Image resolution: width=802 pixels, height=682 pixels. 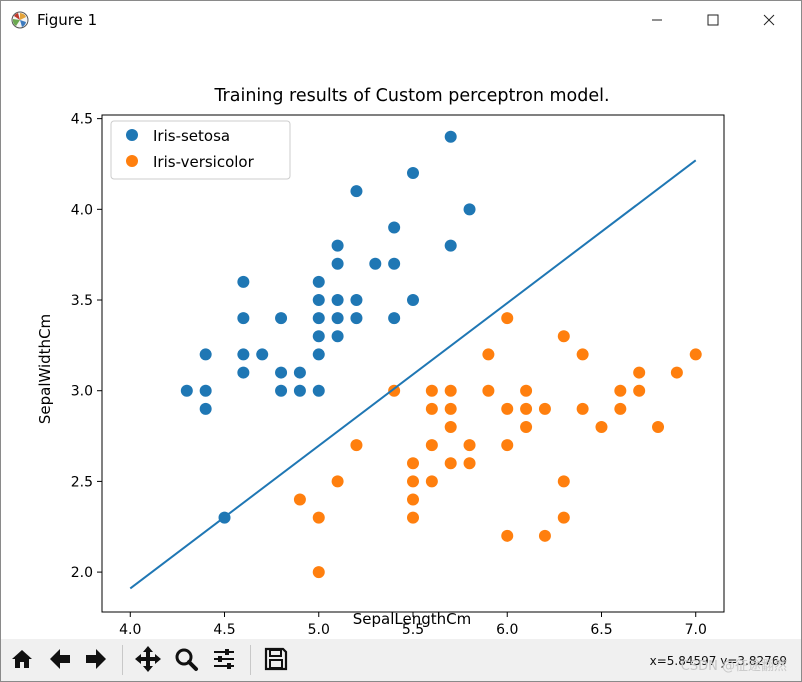 I want to click on legend: Iris-setosa Iris-versicolor, so click(x=200, y=150).